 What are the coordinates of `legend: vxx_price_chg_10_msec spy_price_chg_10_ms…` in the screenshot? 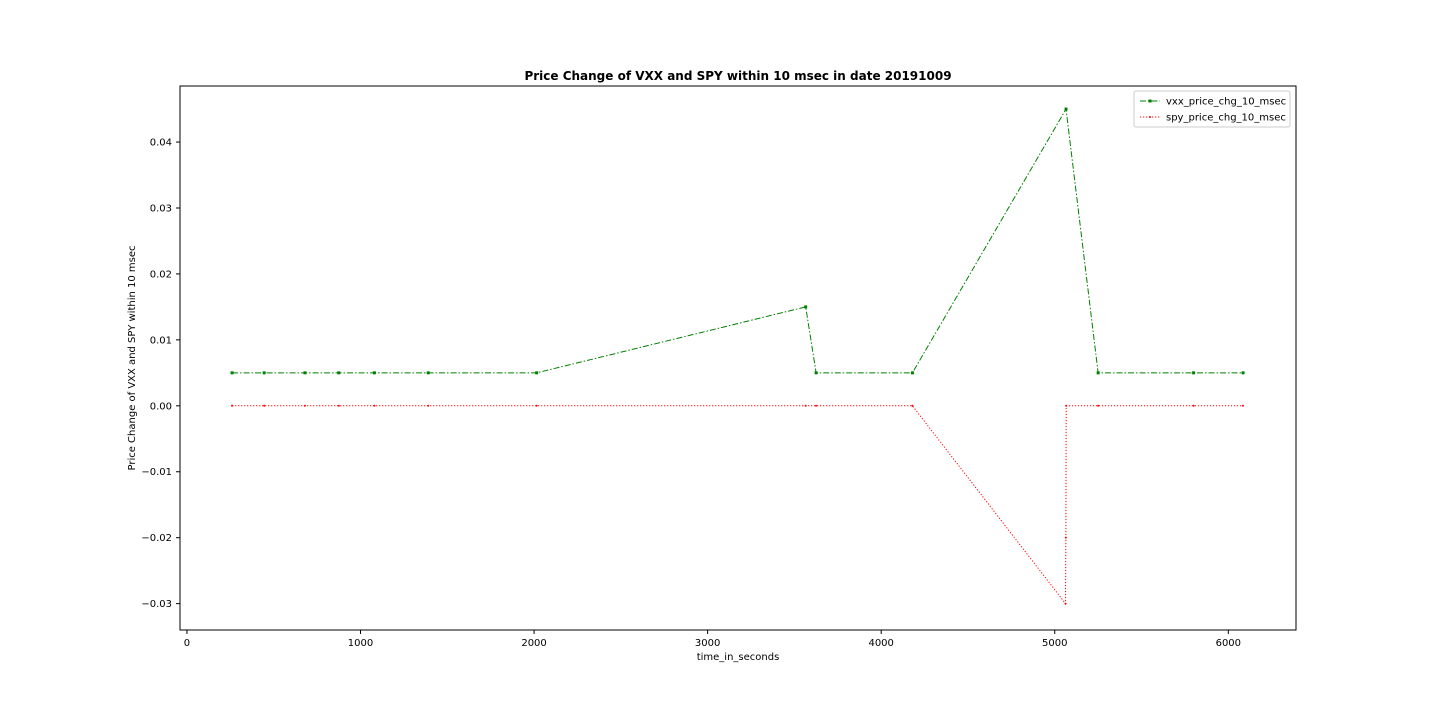 It's located at (1212, 109).